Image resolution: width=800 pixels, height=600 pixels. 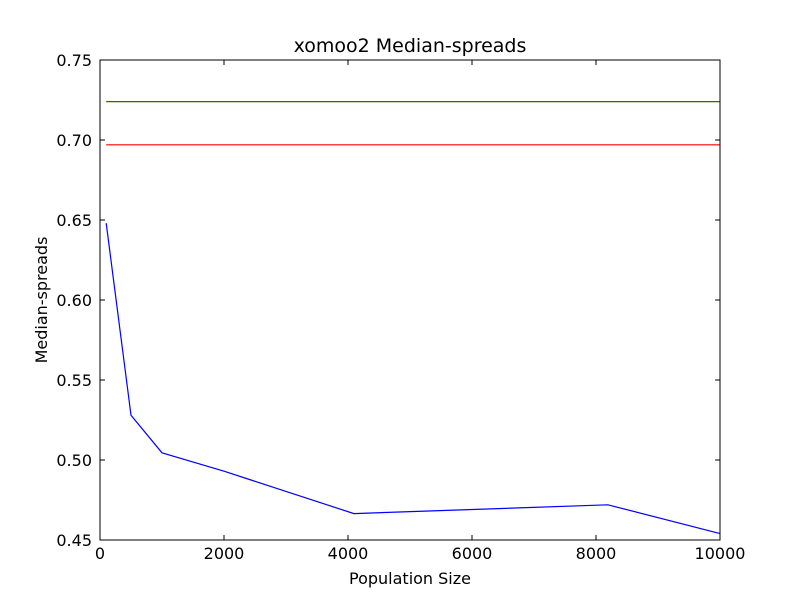 I want to click on x-tick-label-2: 4000, so click(x=348, y=553).